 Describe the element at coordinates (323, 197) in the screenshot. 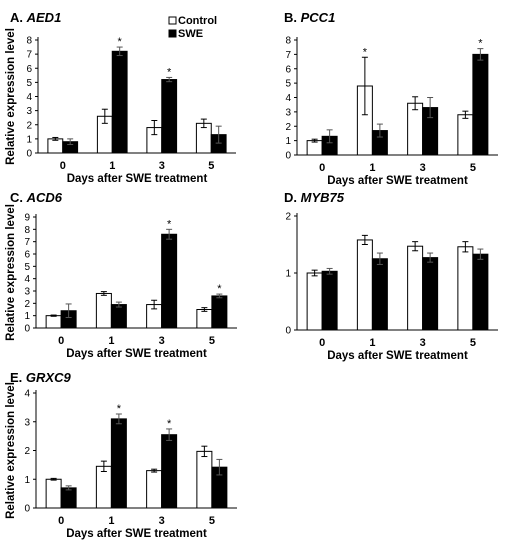

I see `gene-name: MYB75` at that location.